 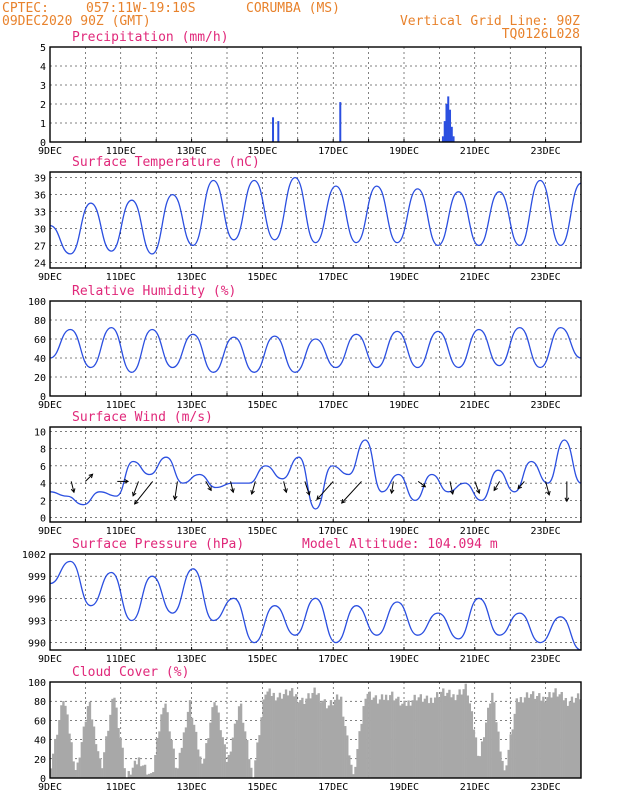 I want to click on precip-xtick-label: 17DEC, so click(x=333, y=151).